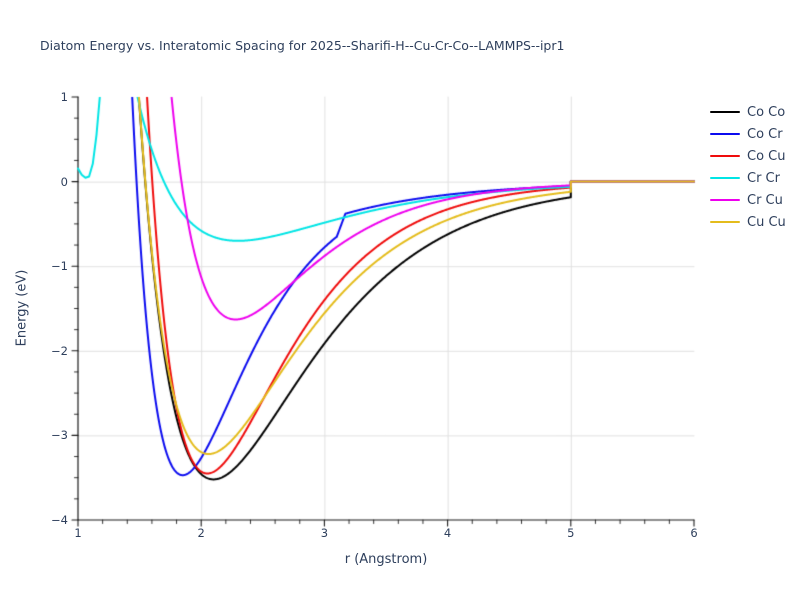 This screenshot has height=600, width=800. I want to click on legend-item: Cr Cu, so click(748, 200).